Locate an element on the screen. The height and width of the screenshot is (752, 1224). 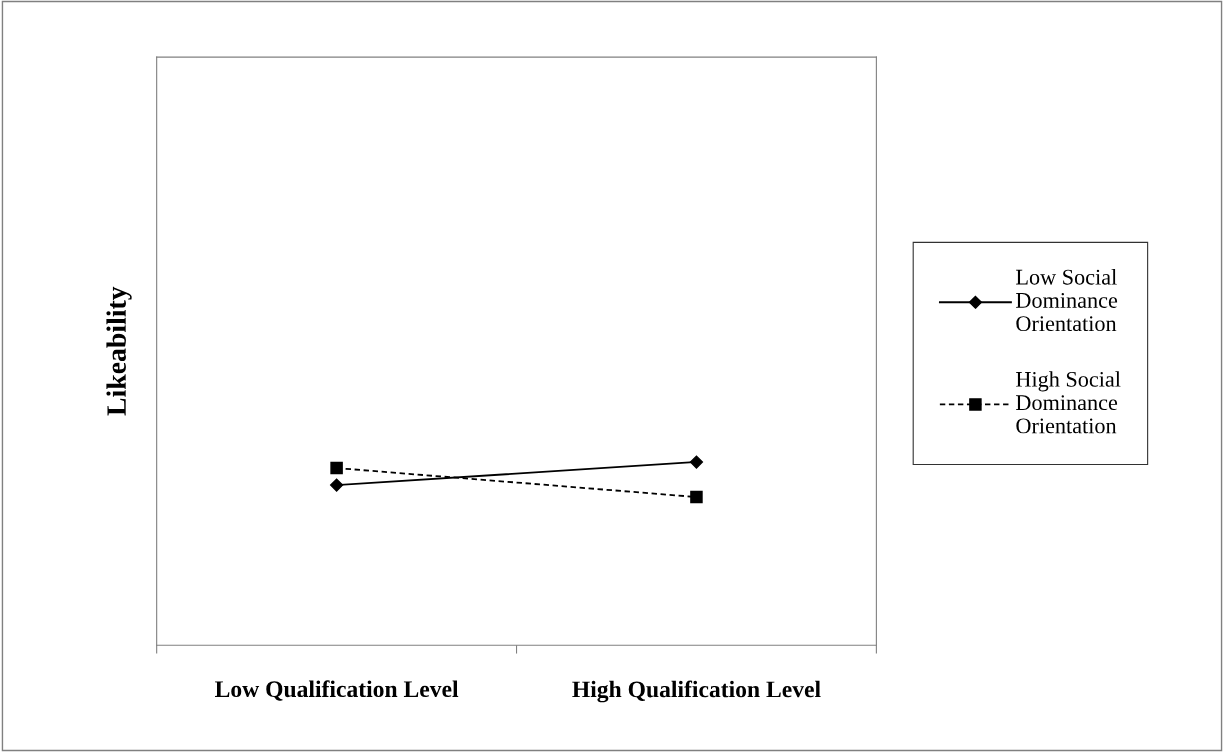
legend-label: Low Social Dominance Orientation is located at coordinates (1067, 300).